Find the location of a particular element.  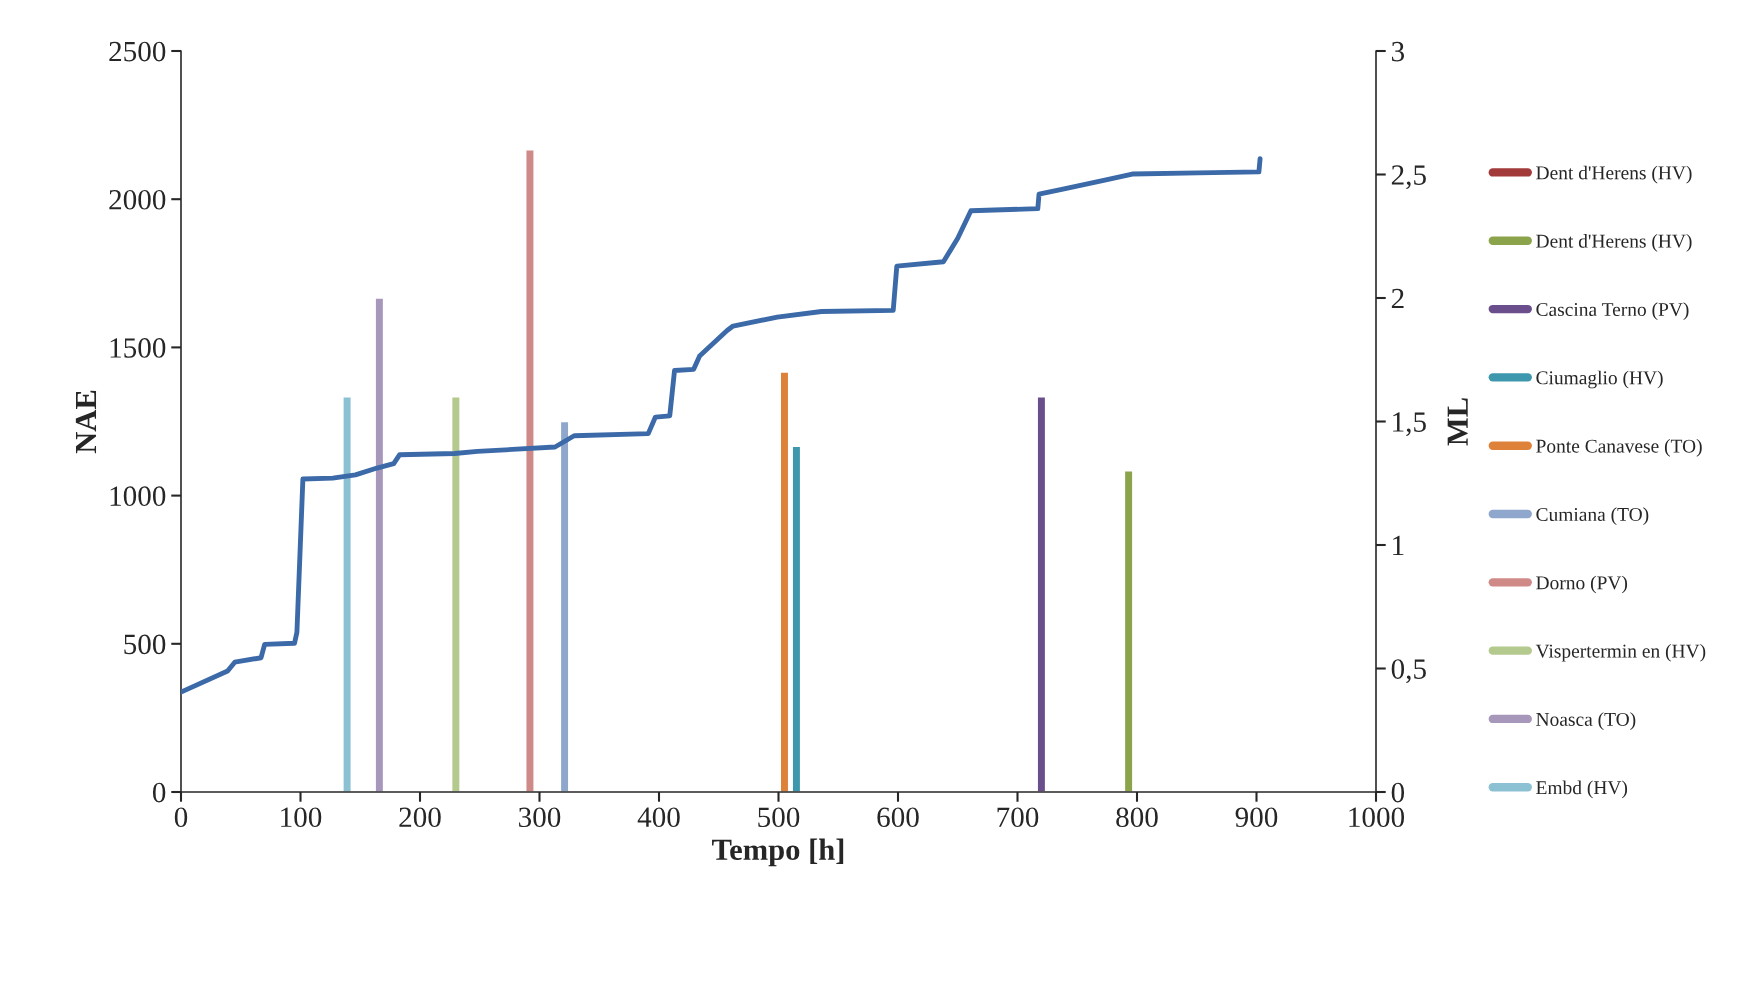

y2-axis-title: ML is located at coordinates (1457, 422).